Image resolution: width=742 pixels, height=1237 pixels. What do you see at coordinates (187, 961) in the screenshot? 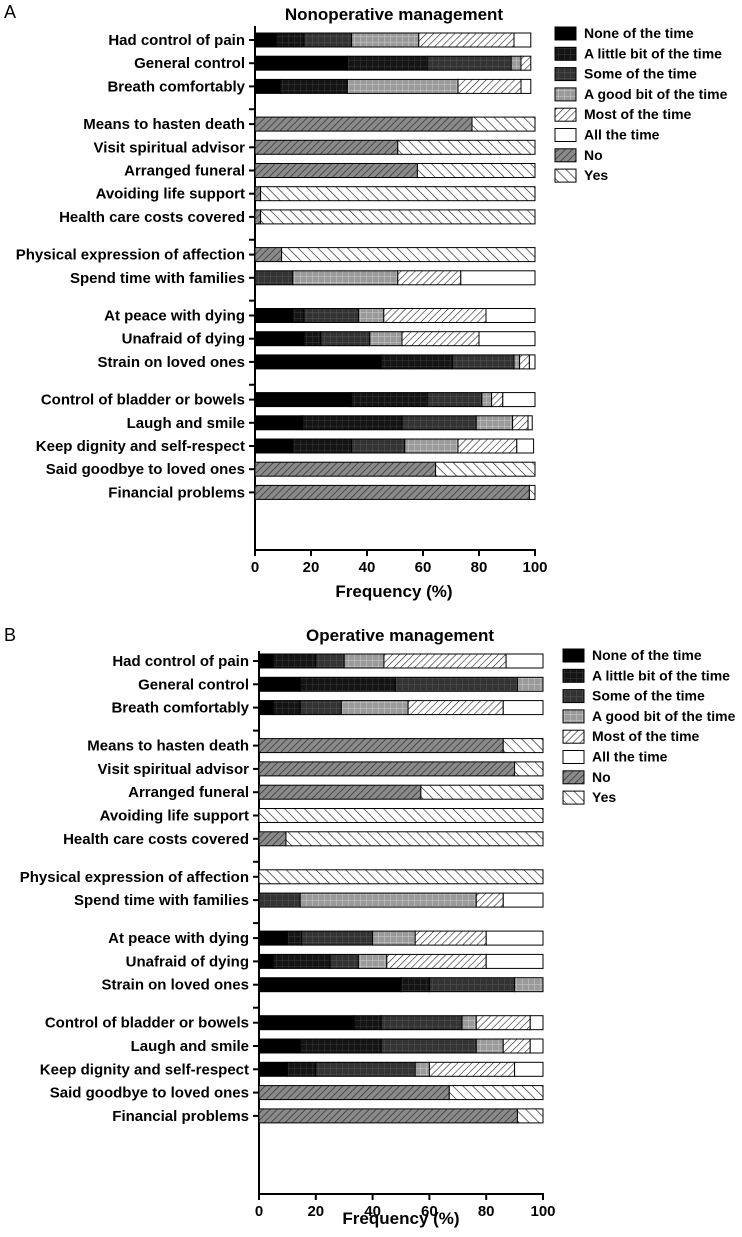
I see `category-label: Unafraid of dying` at bounding box center [187, 961].